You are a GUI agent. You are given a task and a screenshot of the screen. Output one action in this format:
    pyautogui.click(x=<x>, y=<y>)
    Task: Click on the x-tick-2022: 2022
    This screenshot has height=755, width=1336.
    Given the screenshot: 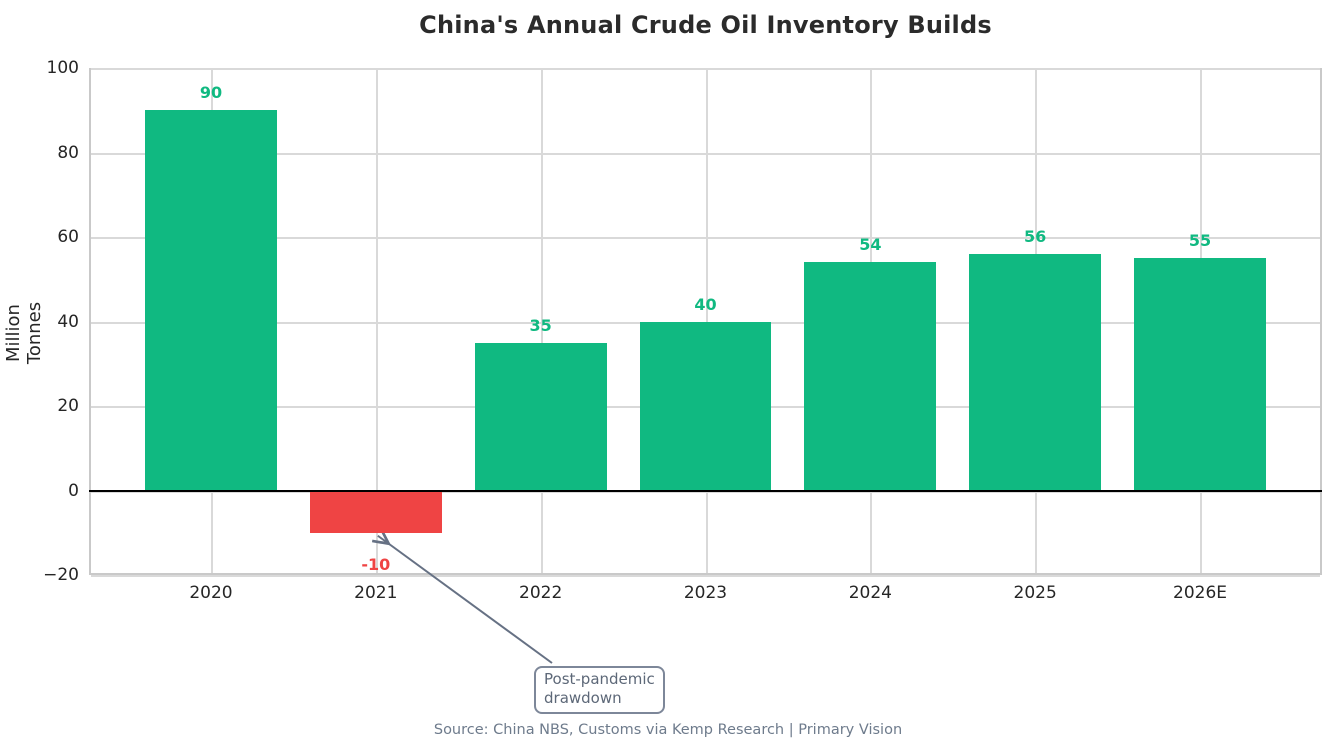 What is the action you would take?
    pyautogui.click(x=541, y=593)
    